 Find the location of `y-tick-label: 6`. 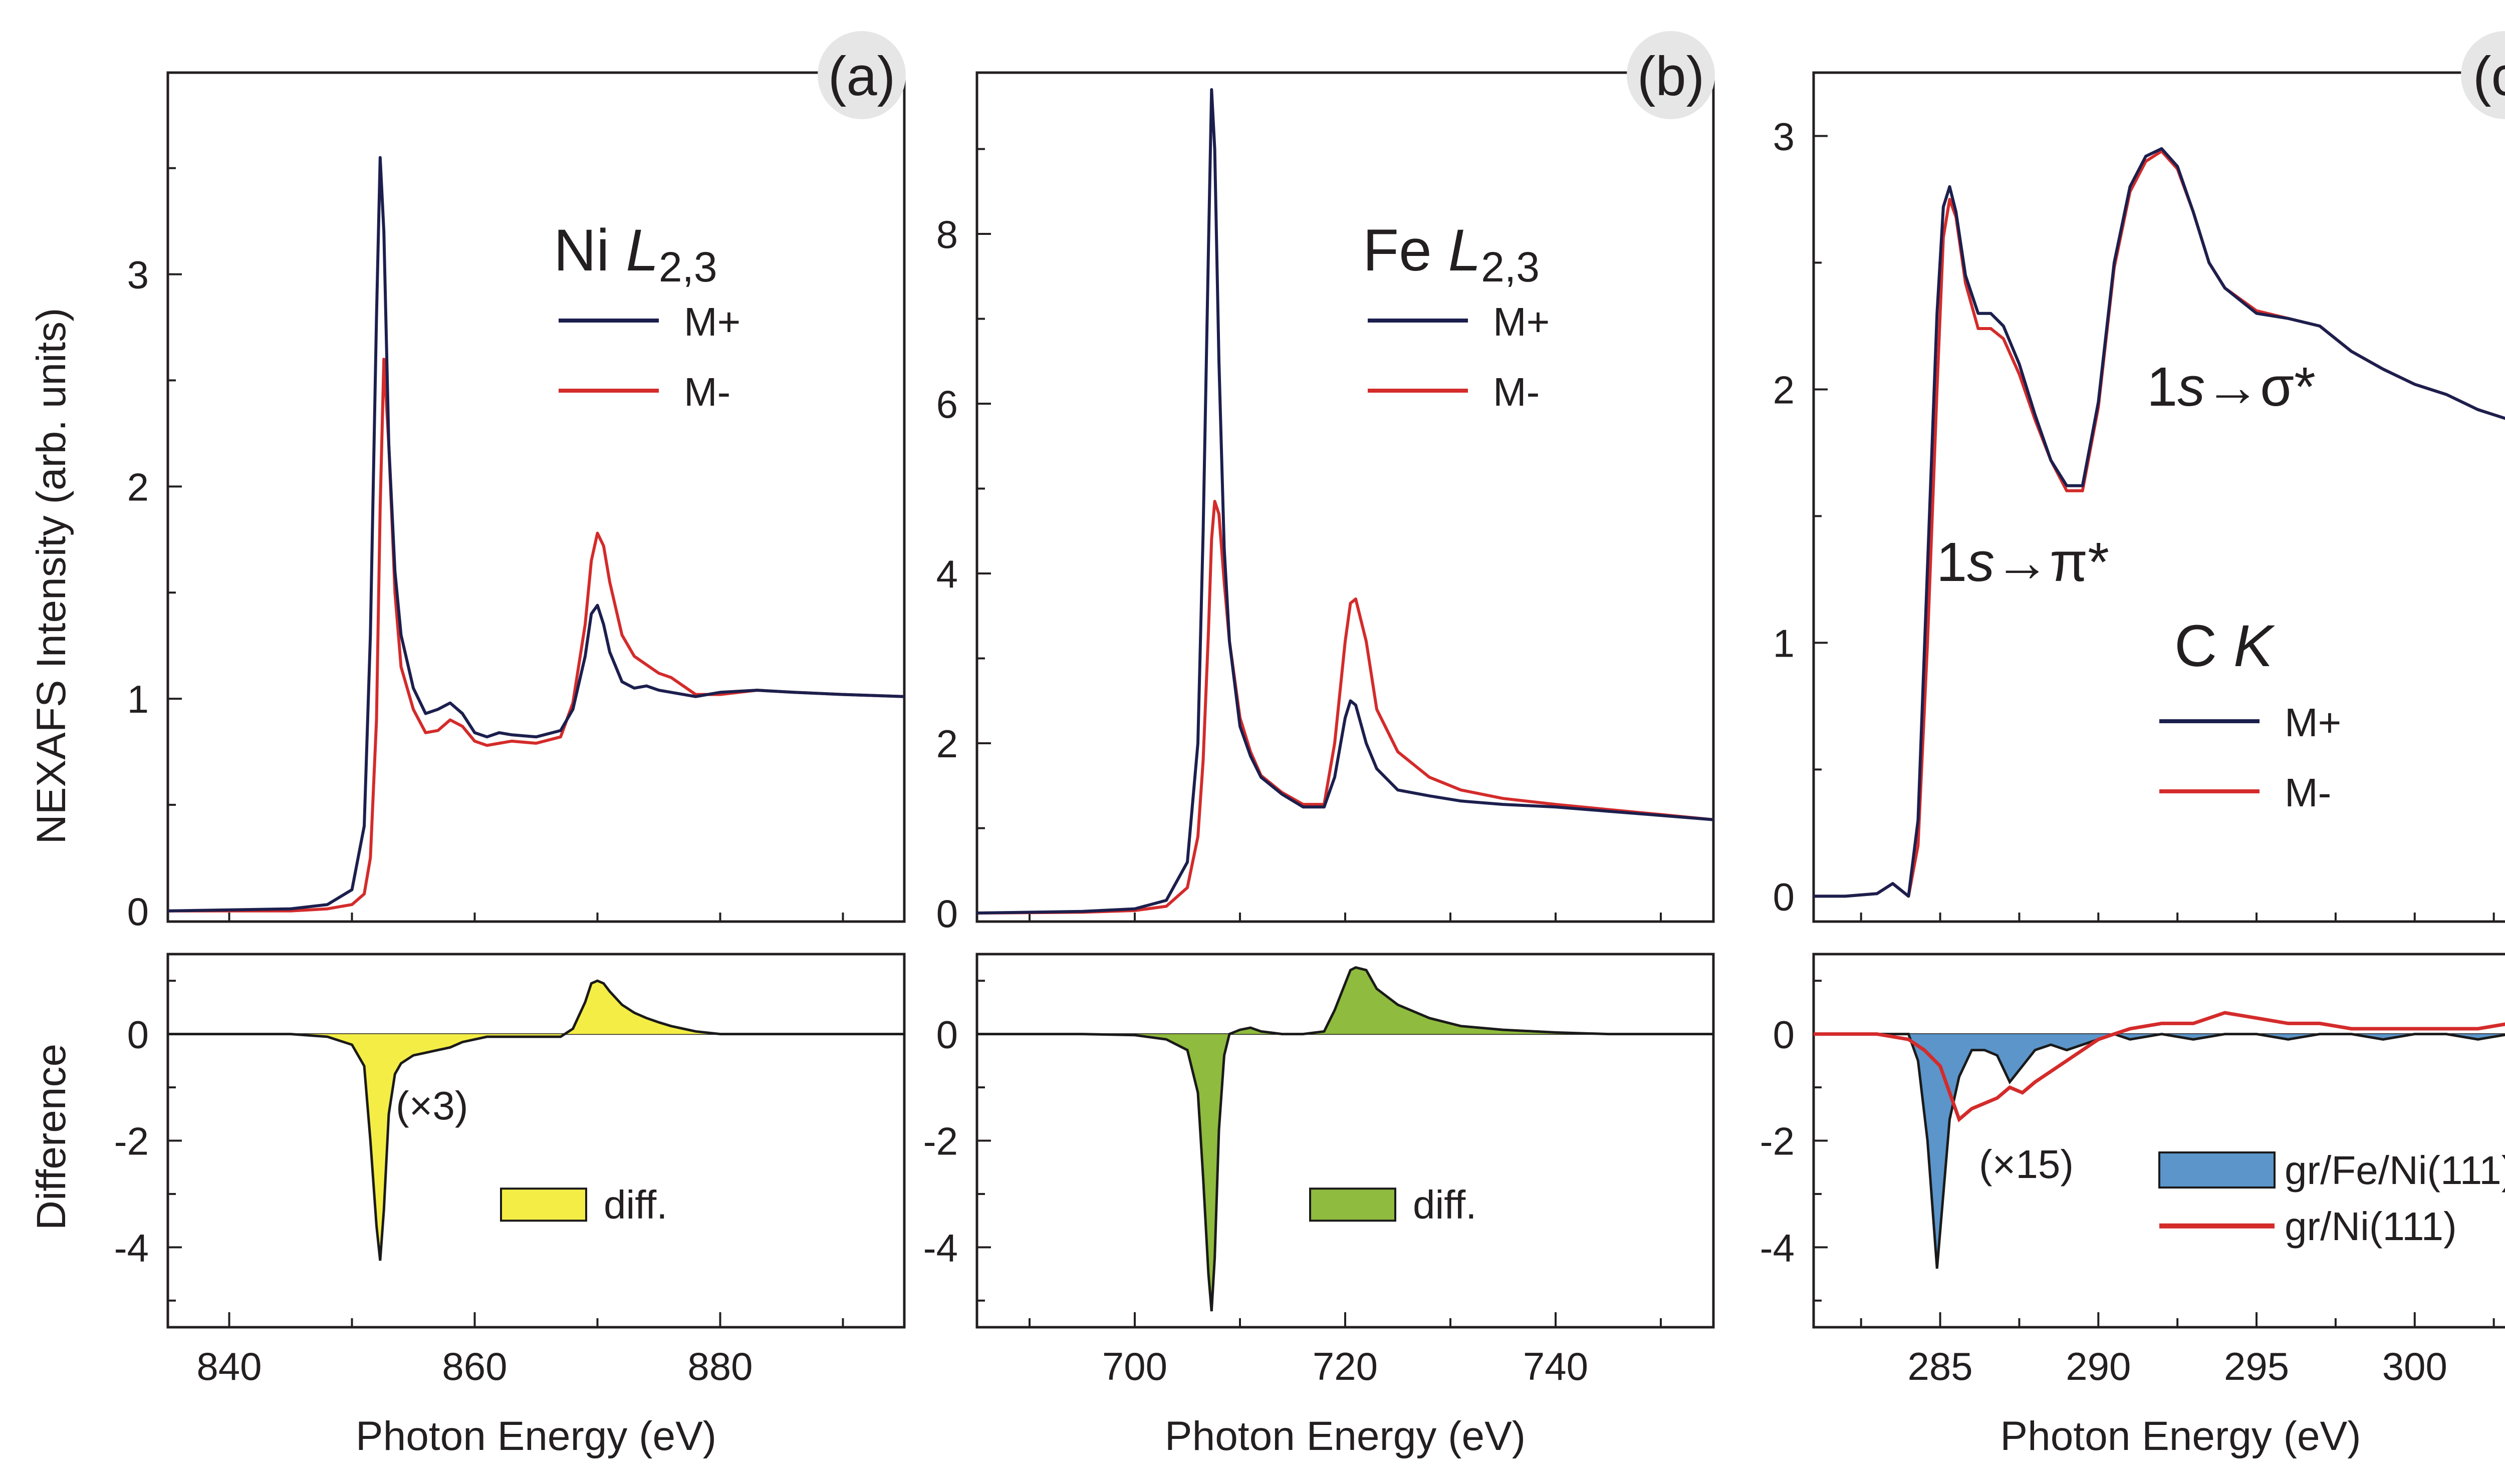

y-tick-label: 6 is located at coordinates (947, 404).